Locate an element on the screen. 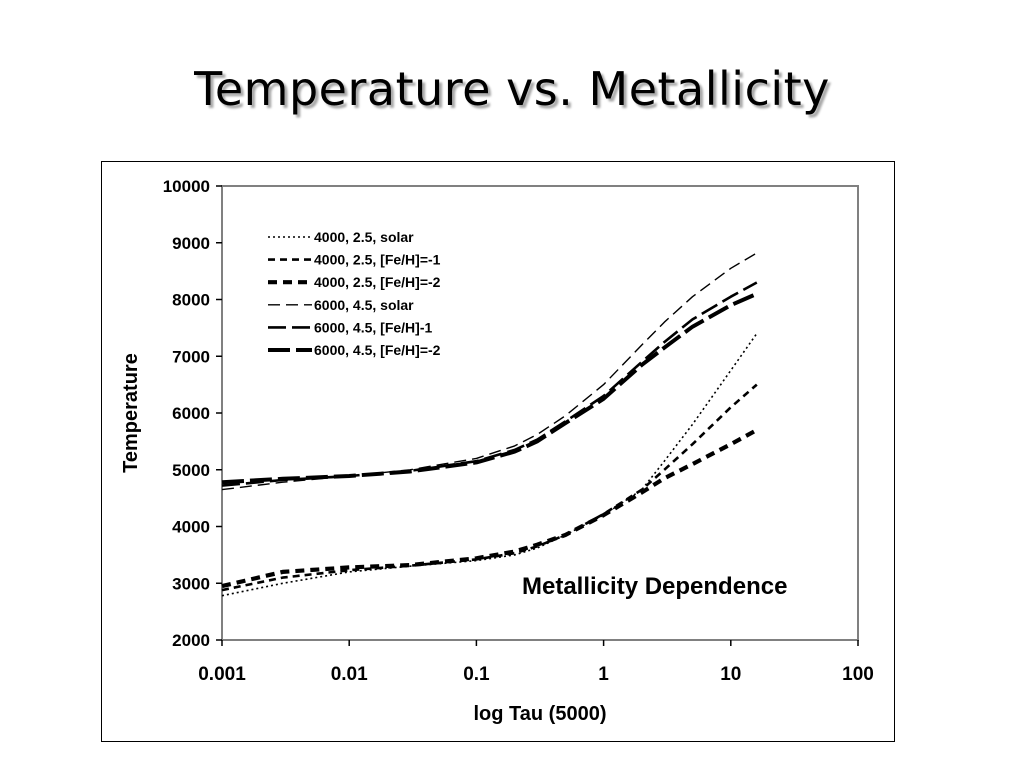 This screenshot has width=1024, height=768. slide-title: Temperature vs. Metallicity is located at coordinates (512, 89).